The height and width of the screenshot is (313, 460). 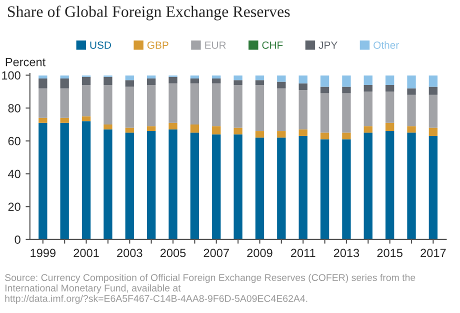 I want to click on y-tick-label: 60, so click(x=14, y=141).